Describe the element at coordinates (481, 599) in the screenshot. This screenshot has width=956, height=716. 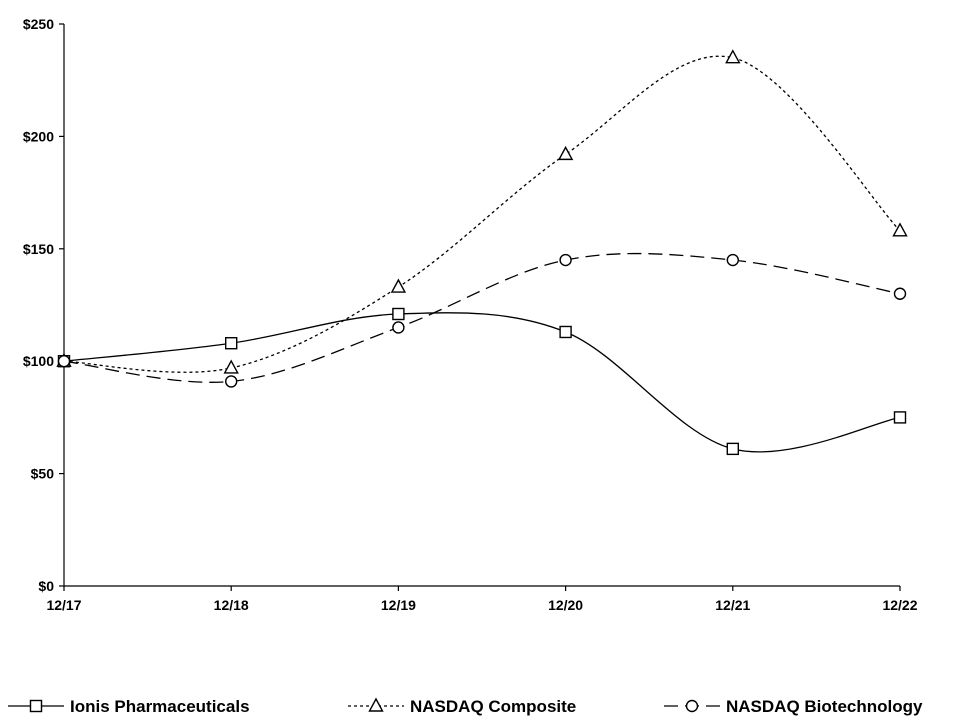
I see `x-ticks: 12/17 12/18 12/19 12/20 12/21 12/22` at that location.